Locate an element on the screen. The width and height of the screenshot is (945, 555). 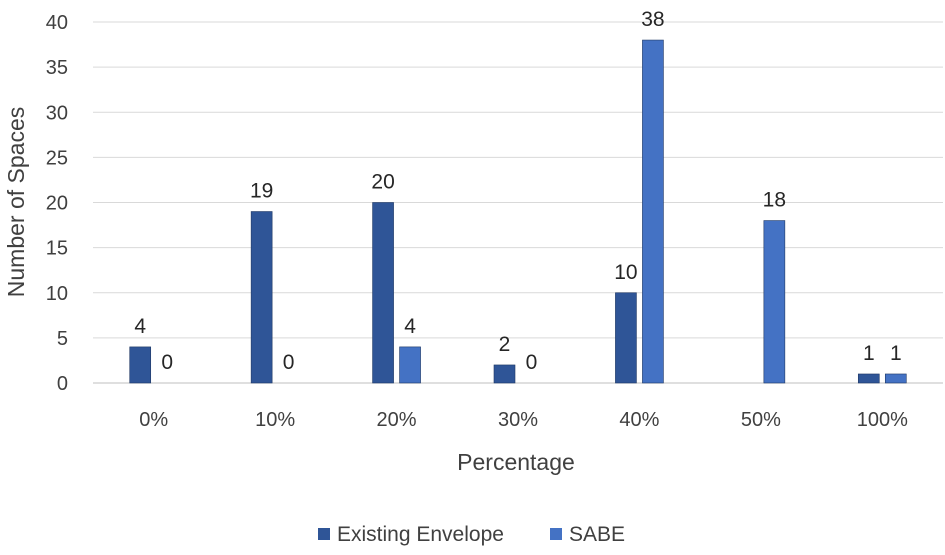
legend-item: SABE is located at coordinates (587, 534).